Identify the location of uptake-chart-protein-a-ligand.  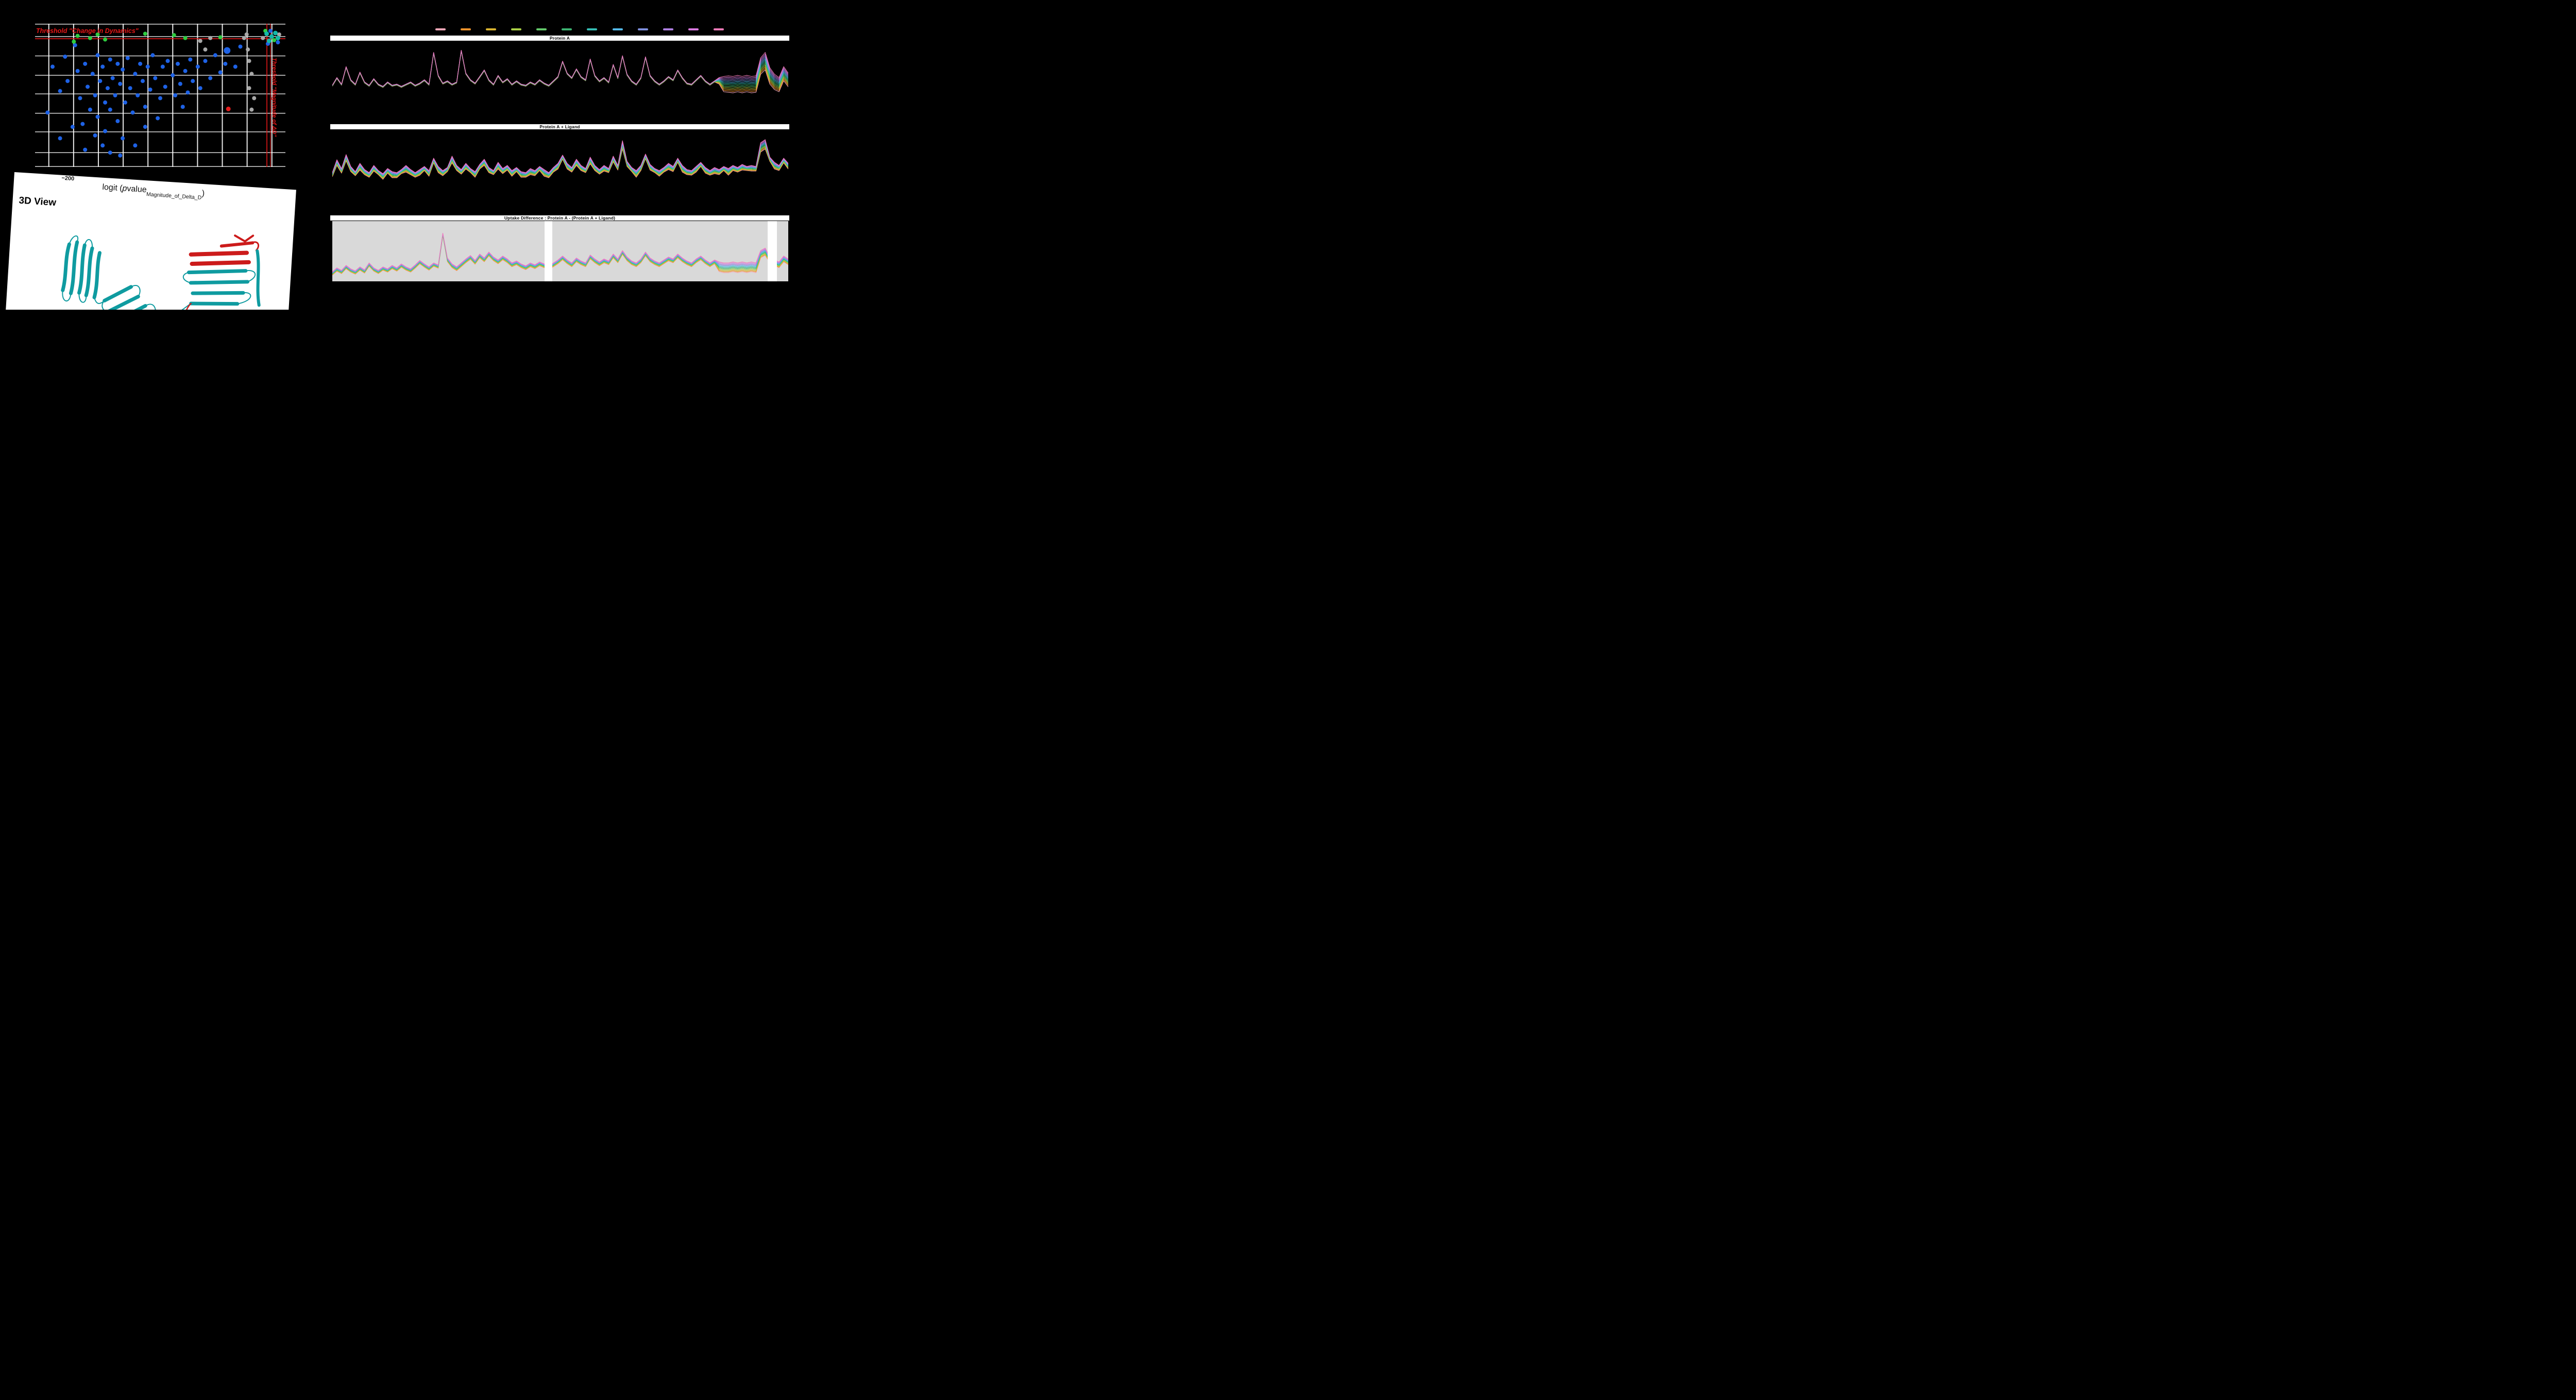
(560, 161).